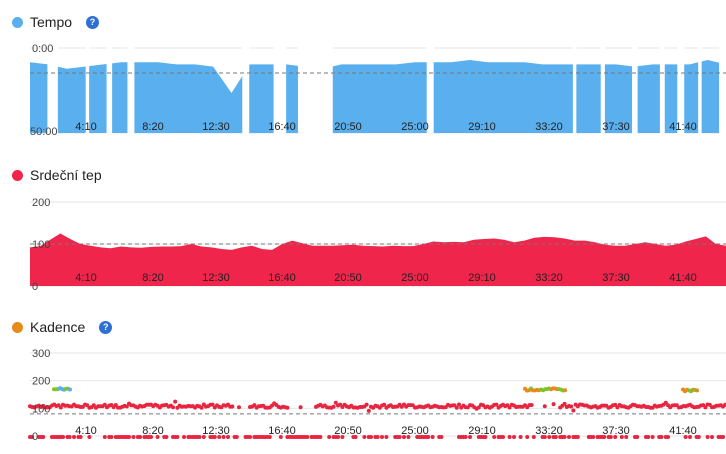 The width and height of the screenshot is (726, 454). I want to click on heart-rate-area, so click(378, 259).